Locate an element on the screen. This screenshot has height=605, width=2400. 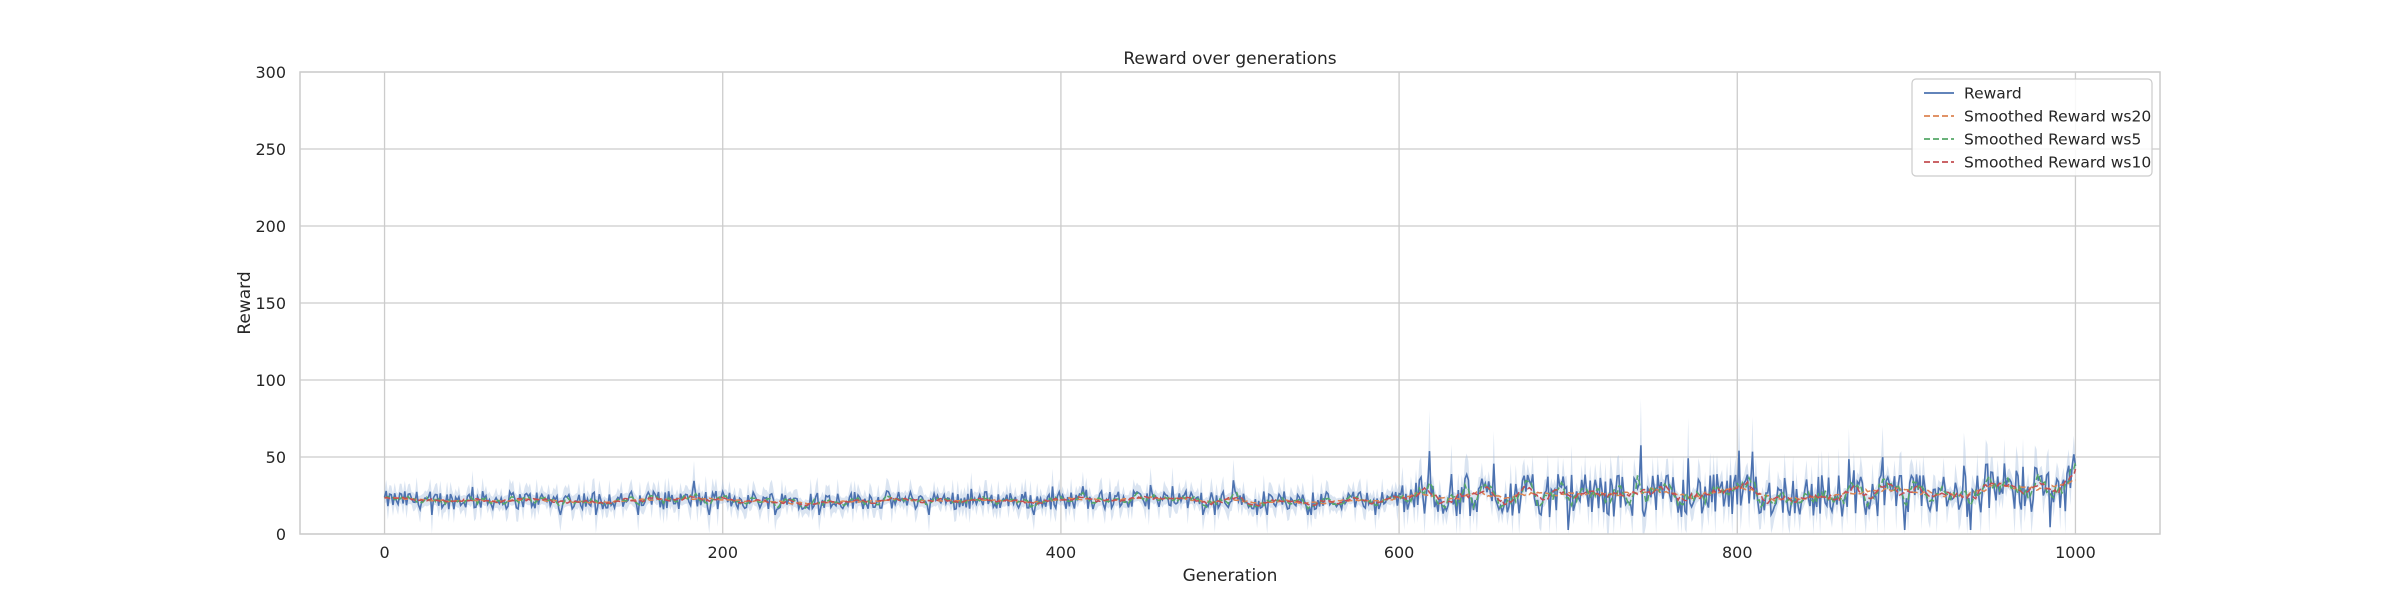
series-line-smoothed-reward-ws5 is located at coordinates (1230, 486).